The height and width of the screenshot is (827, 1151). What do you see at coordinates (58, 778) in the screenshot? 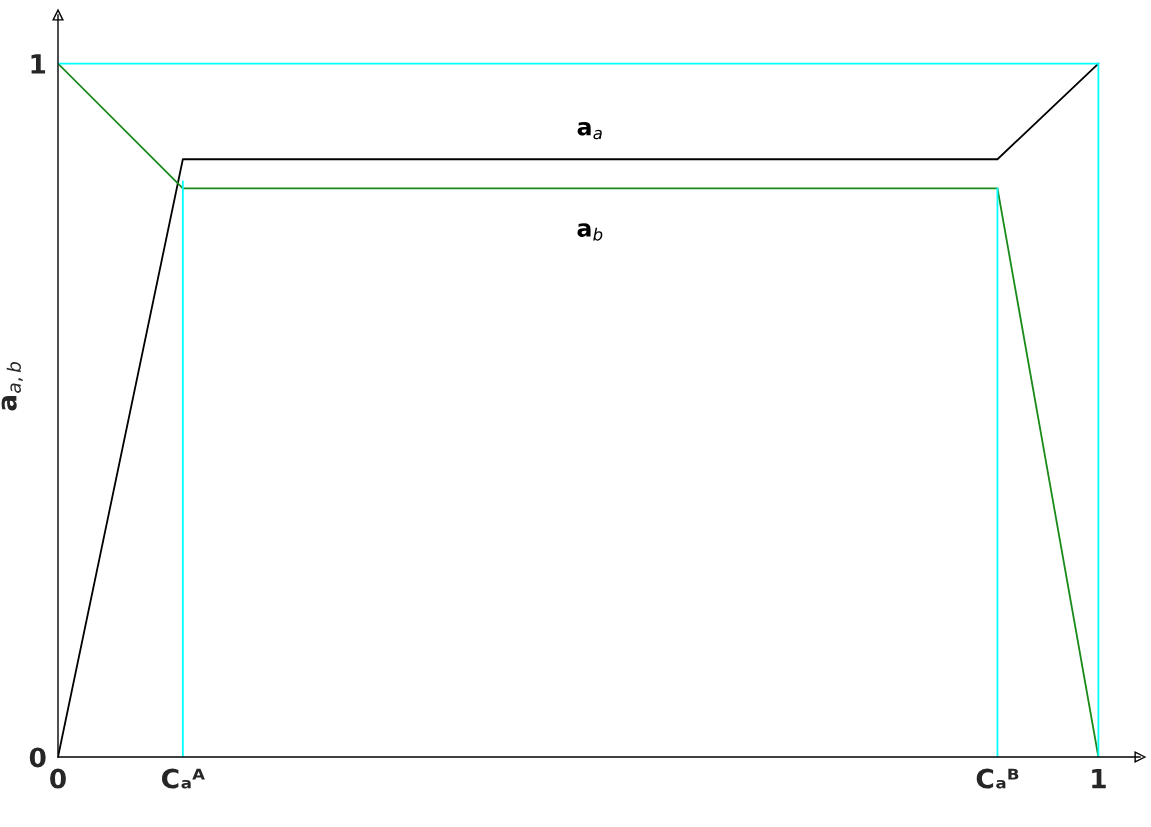
I see `x-tick-label: 0` at bounding box center [58, 778].